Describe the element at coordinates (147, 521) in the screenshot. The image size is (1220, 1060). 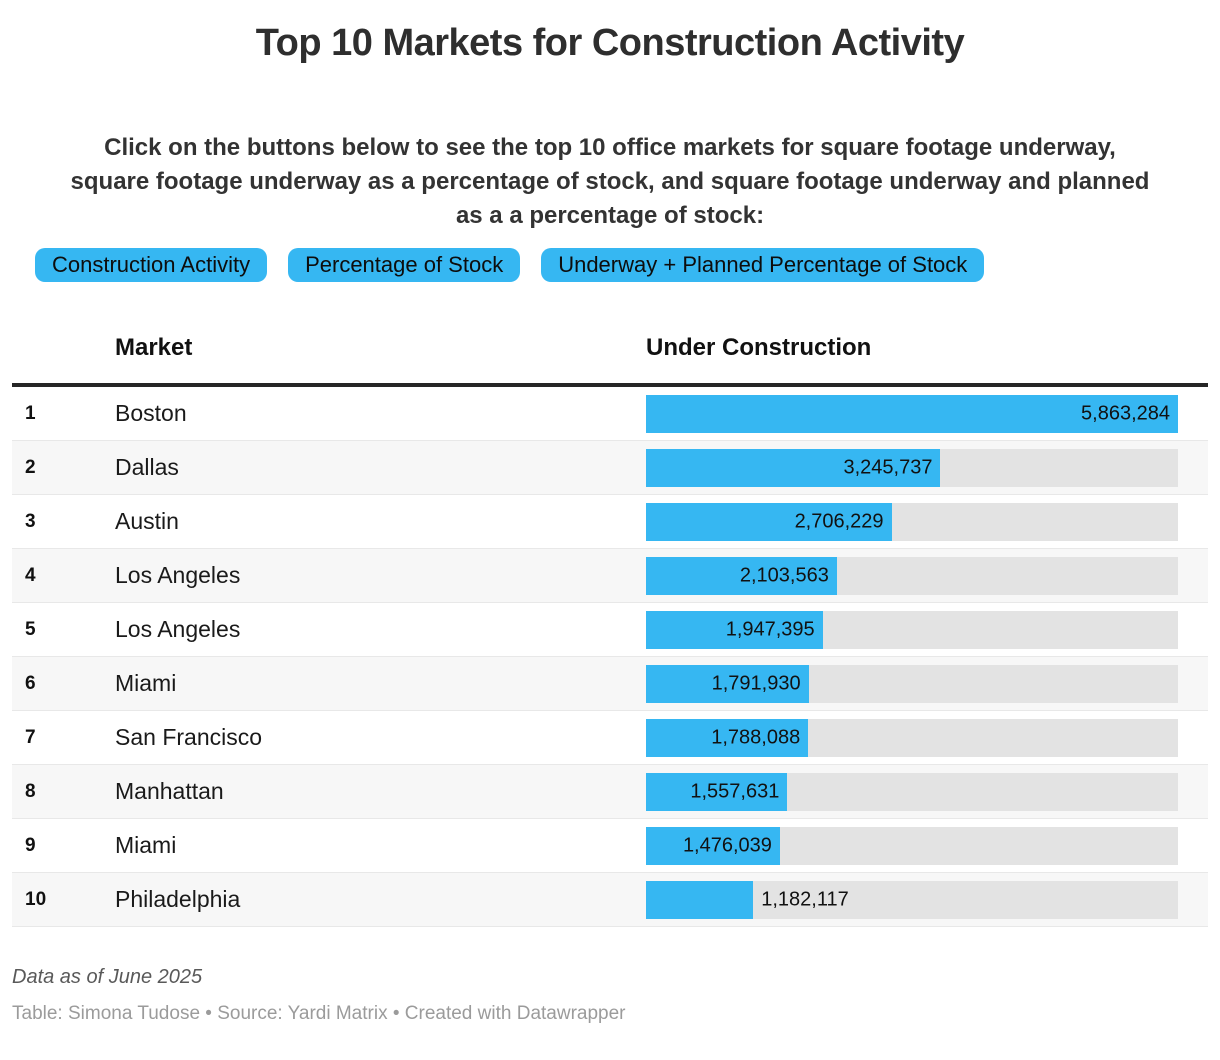
I see `market-cell: Austin` at that location.